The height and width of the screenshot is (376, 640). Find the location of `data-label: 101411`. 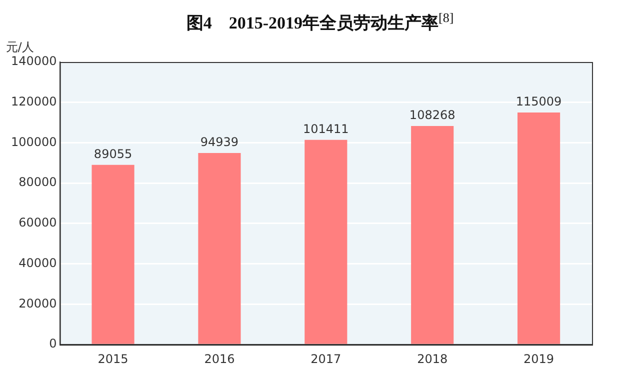

data-label: 101411 is located at coordinates (326, 129).